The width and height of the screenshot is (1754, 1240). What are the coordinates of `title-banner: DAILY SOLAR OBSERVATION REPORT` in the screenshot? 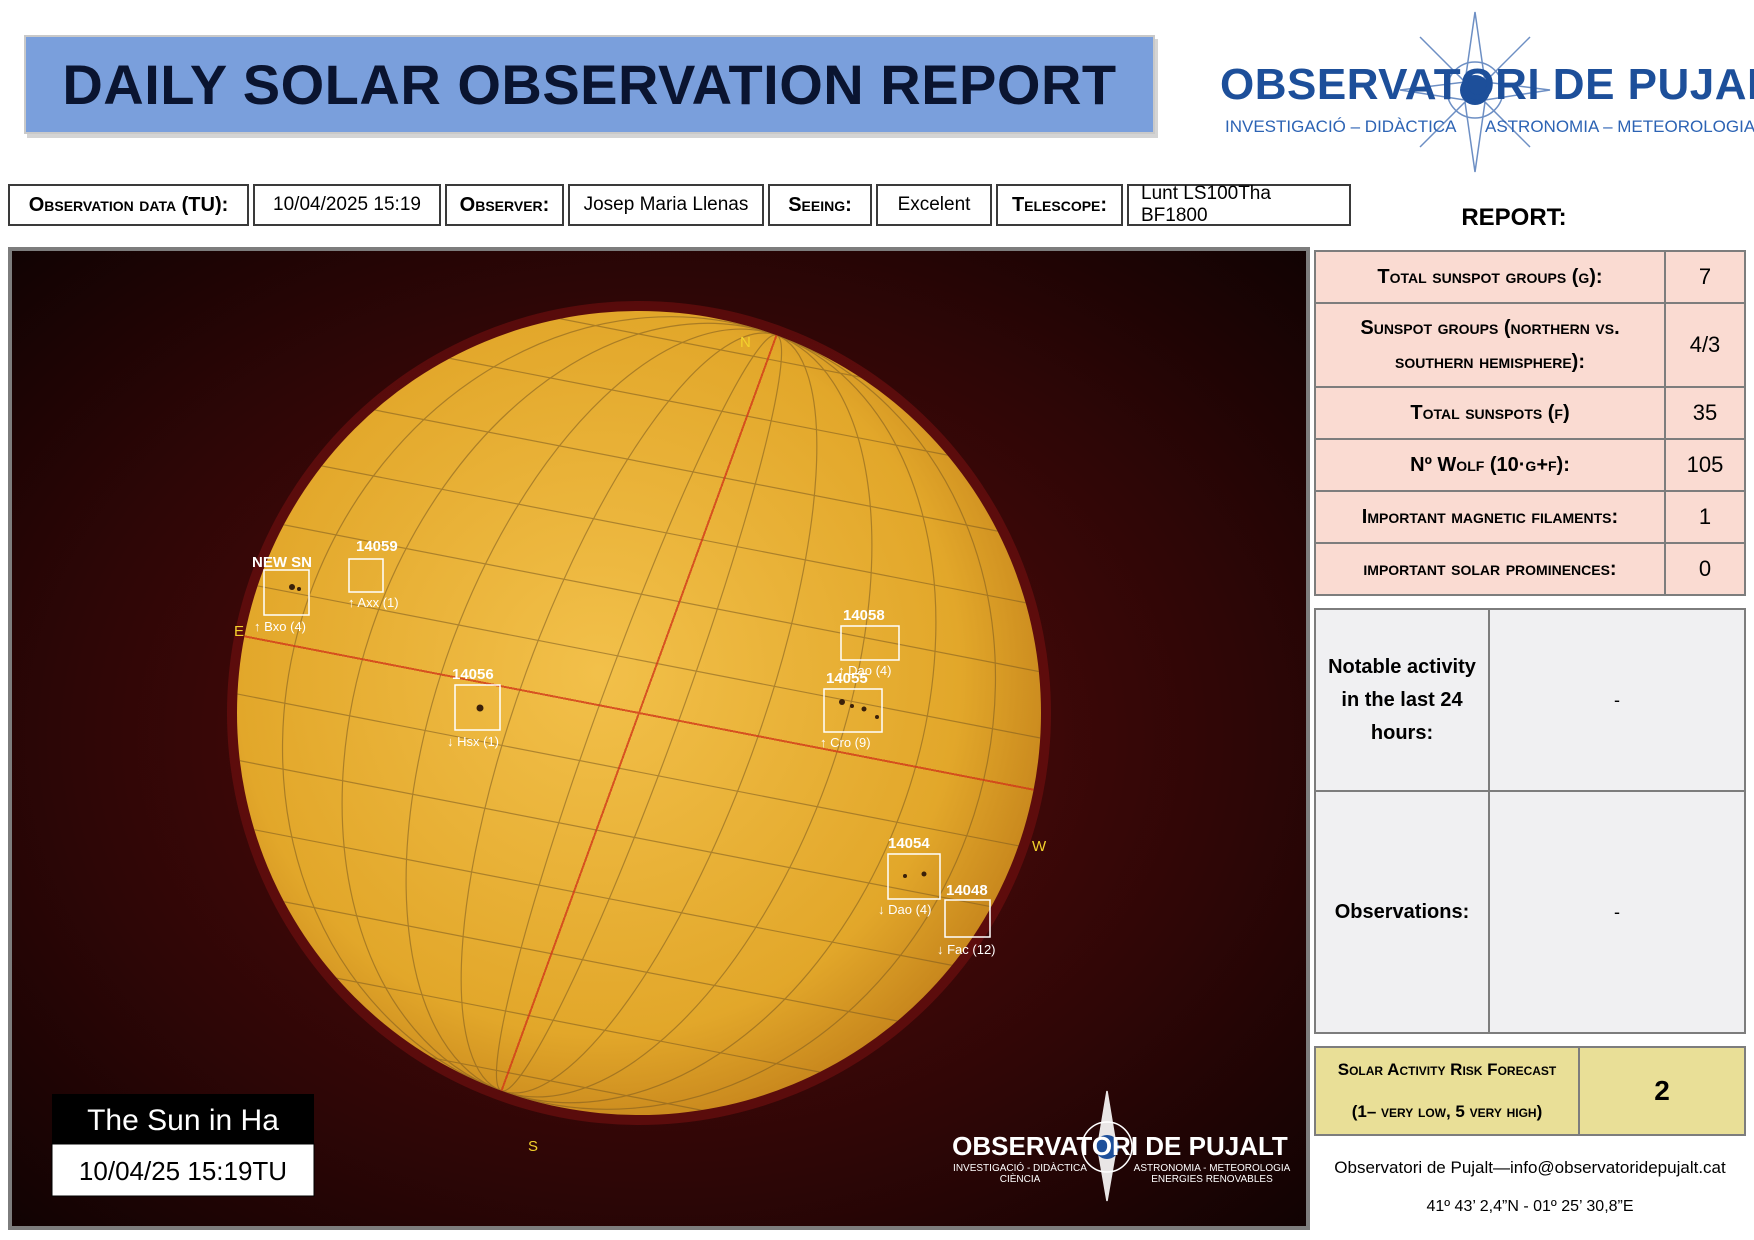 It's located at (589, 84).